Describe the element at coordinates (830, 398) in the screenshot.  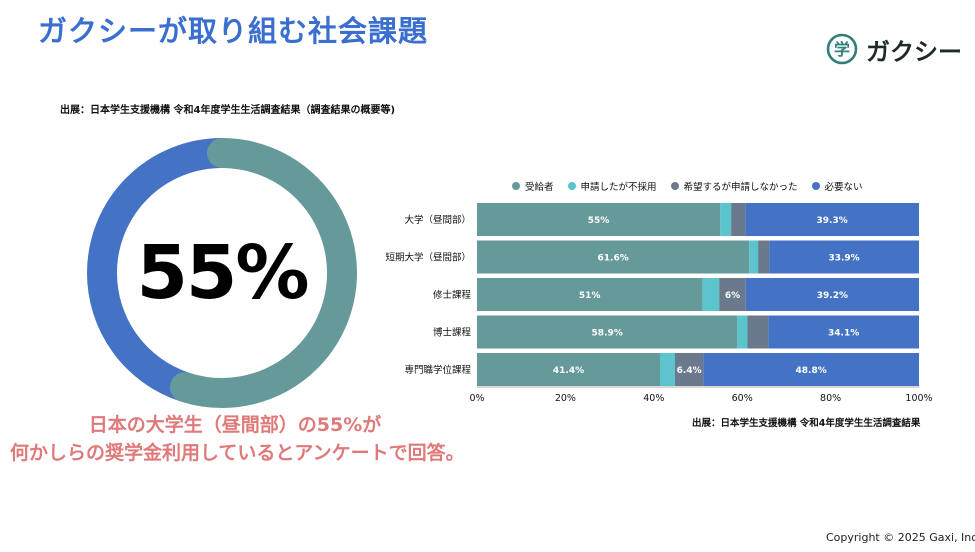
I see `x-tick-label-4: 80%` at that location.